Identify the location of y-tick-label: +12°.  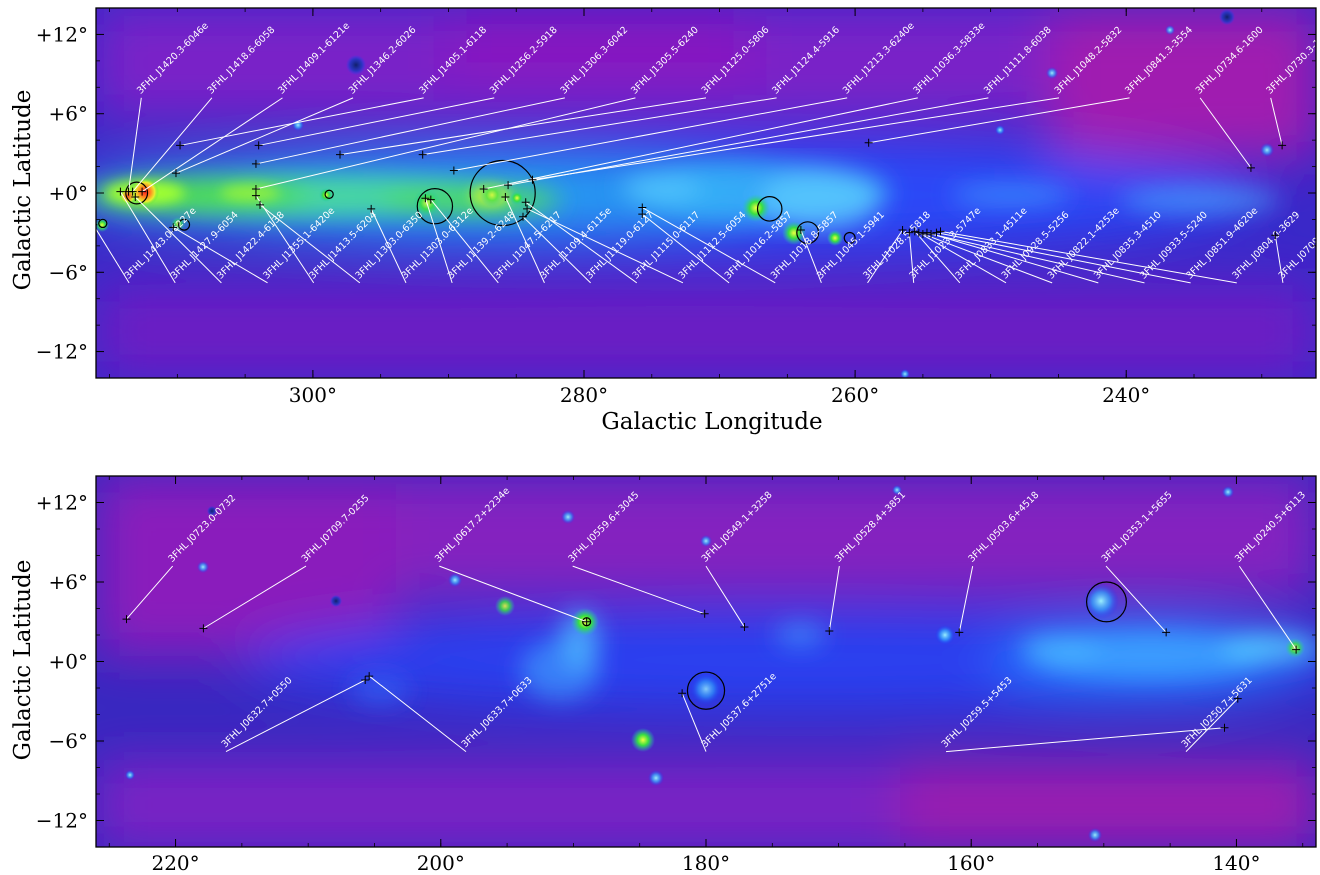
(62, 34).